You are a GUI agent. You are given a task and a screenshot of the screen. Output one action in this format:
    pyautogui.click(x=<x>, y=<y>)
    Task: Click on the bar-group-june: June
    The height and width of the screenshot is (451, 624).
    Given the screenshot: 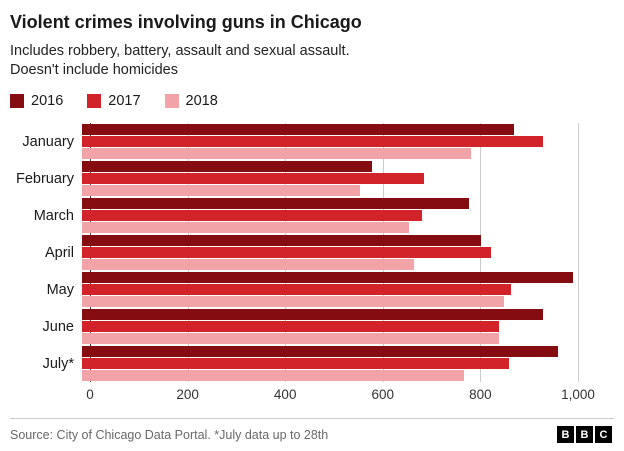 What is the action you would take?
    pyautogui.click(x=317, y=326)
    